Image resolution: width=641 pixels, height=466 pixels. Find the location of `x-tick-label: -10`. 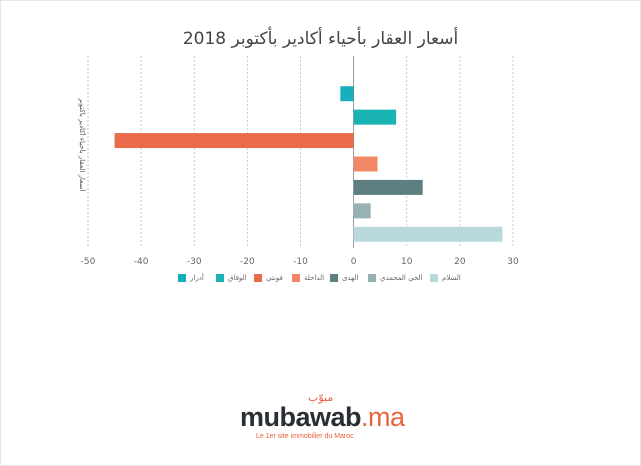

x-tick-label: -10 is located at coordinates (300, 262).